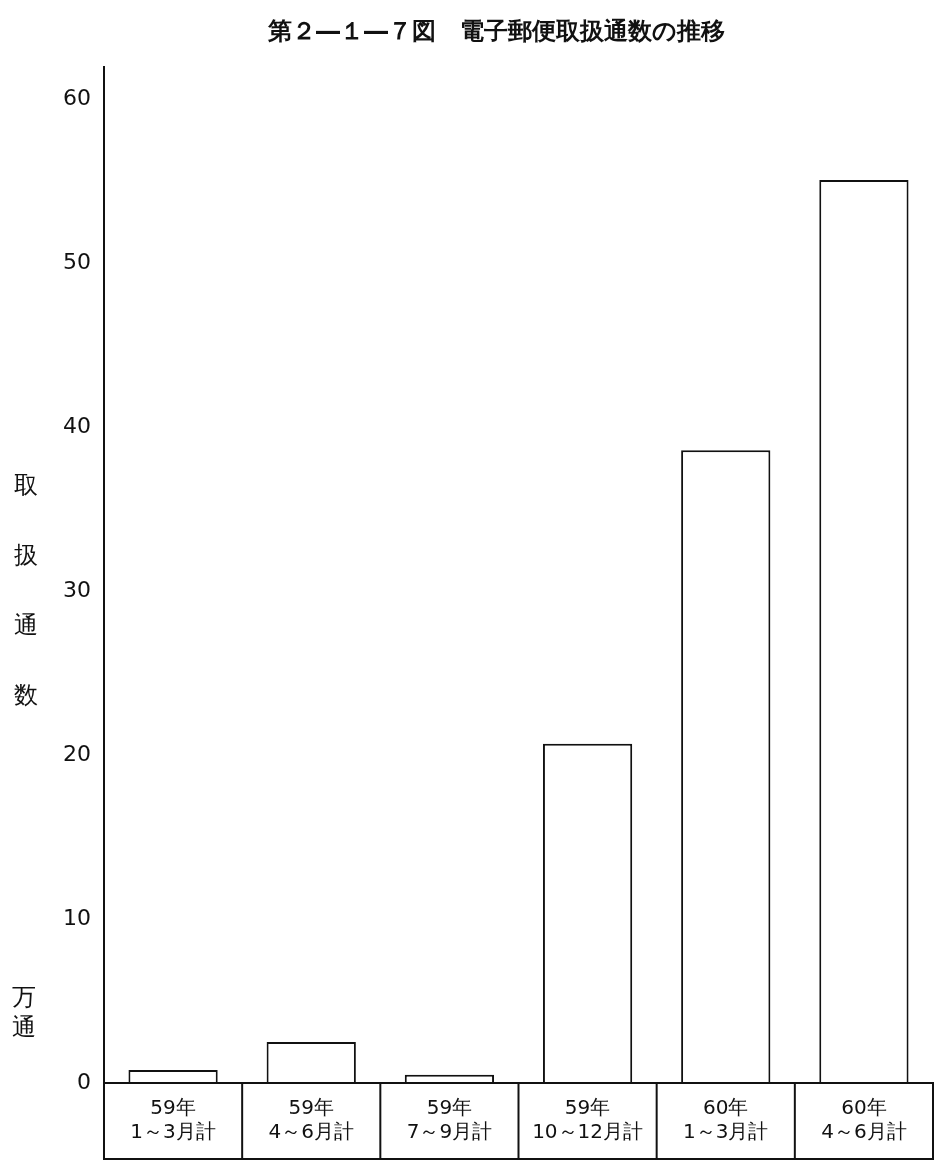  What do you see at coordinates (726, 1119) in the screenshot?
I see `x-tick-label: 60年 1～3月計` at bounding box center [726, 1119].